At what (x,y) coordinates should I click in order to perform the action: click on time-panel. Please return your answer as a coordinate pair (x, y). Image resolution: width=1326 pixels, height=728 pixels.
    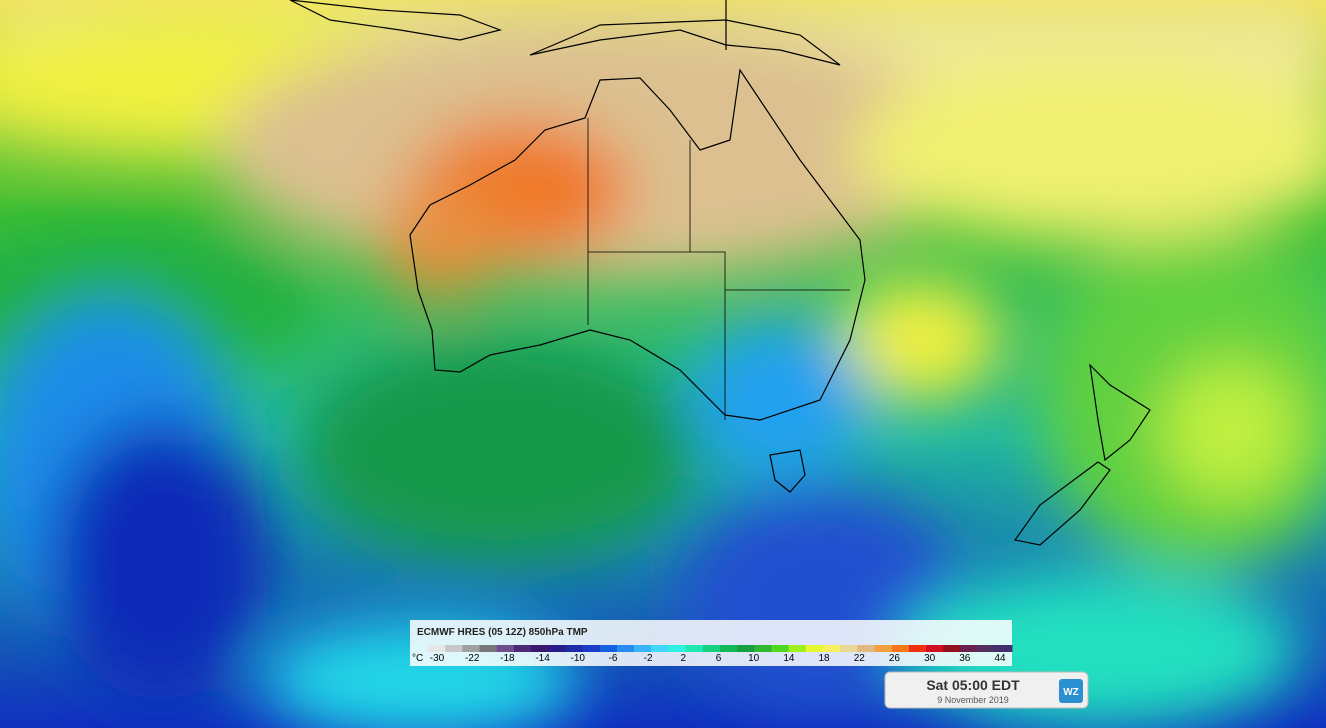
    Looking at the image, I should click on (986, 690).